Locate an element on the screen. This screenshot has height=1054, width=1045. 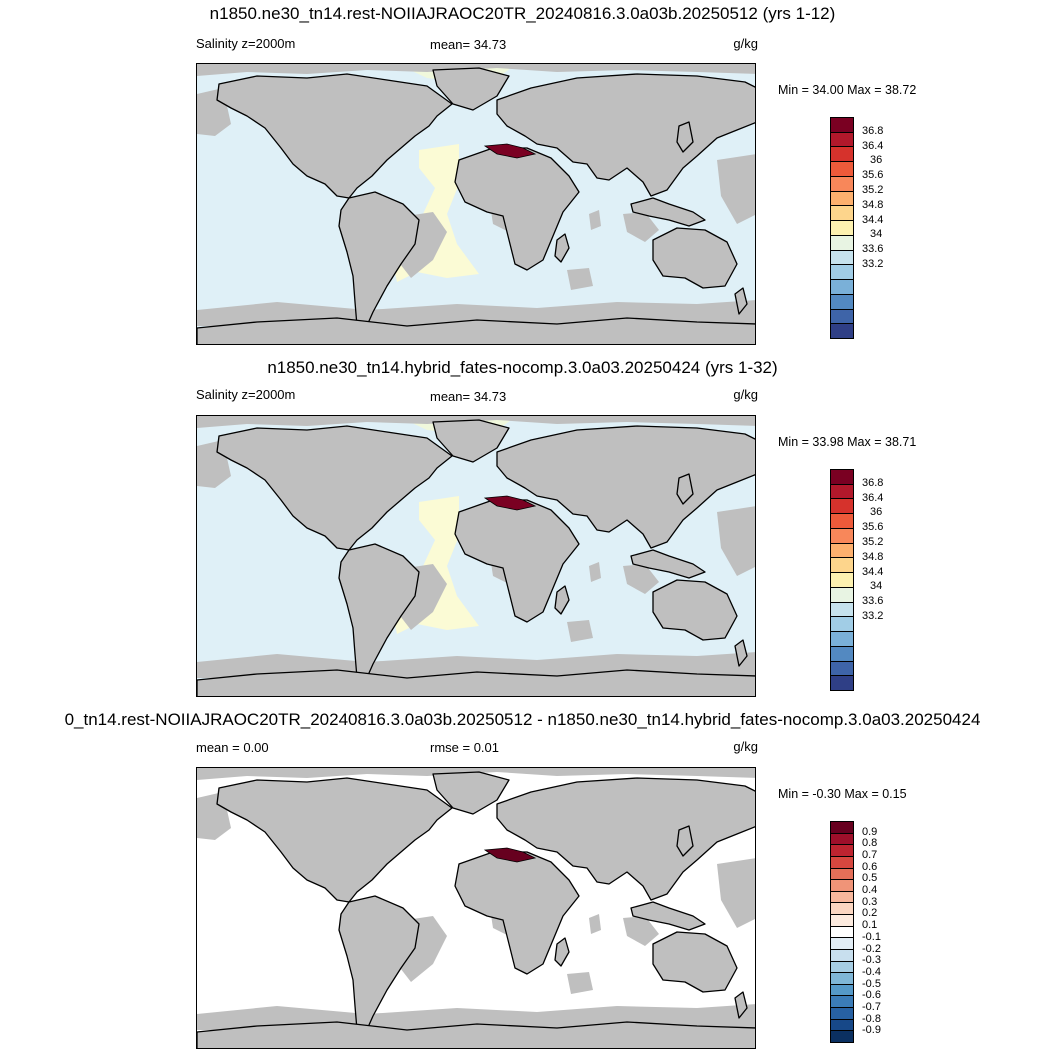
colorbar-tick-label: 0.6 is located at coordinates (870, 866).